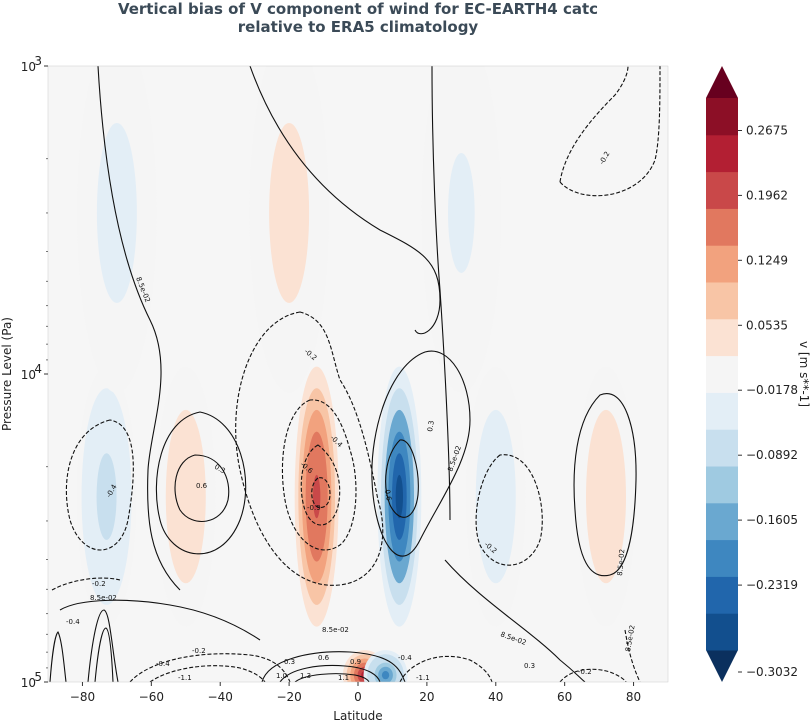  Describe the element at coordinates (446, 668) in the screenshot. I see `contour-neg-surface-c` at that location.